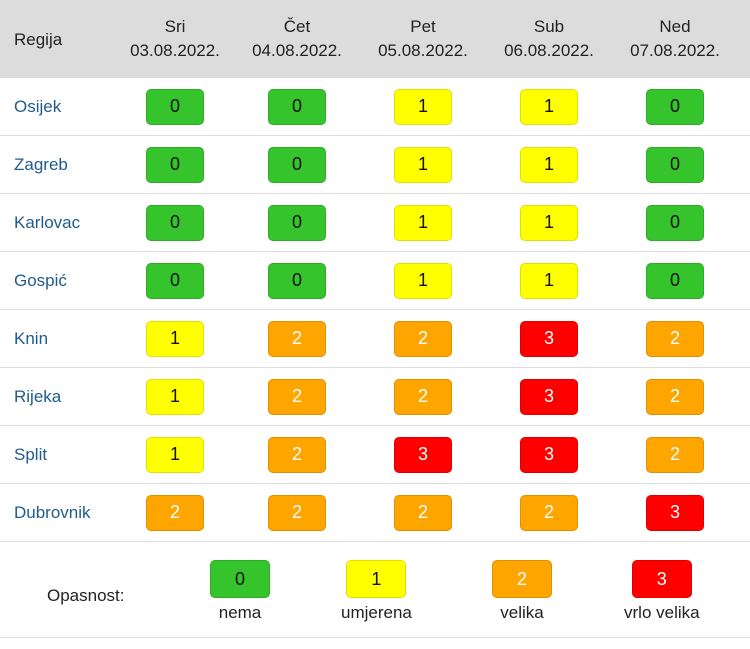  I want to click on legend-badge: 1, so click(376, 579).